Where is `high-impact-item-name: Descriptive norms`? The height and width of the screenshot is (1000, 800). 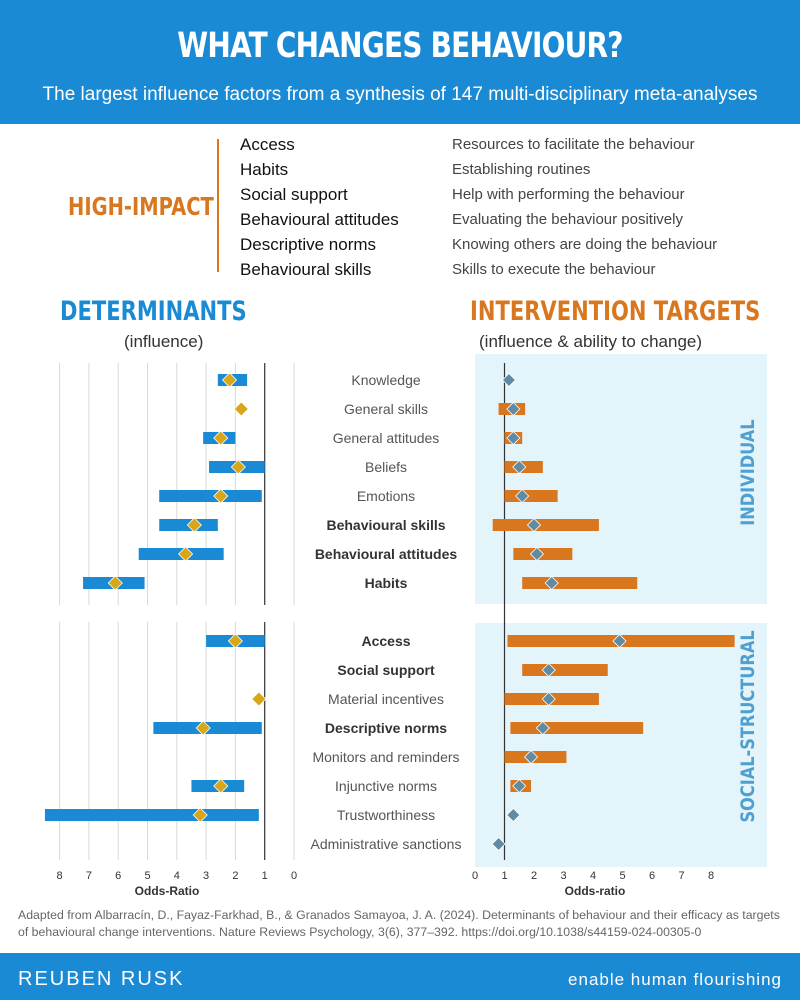
high-impact-item-name: Descriptive norms is located at coordinates (308, 244).